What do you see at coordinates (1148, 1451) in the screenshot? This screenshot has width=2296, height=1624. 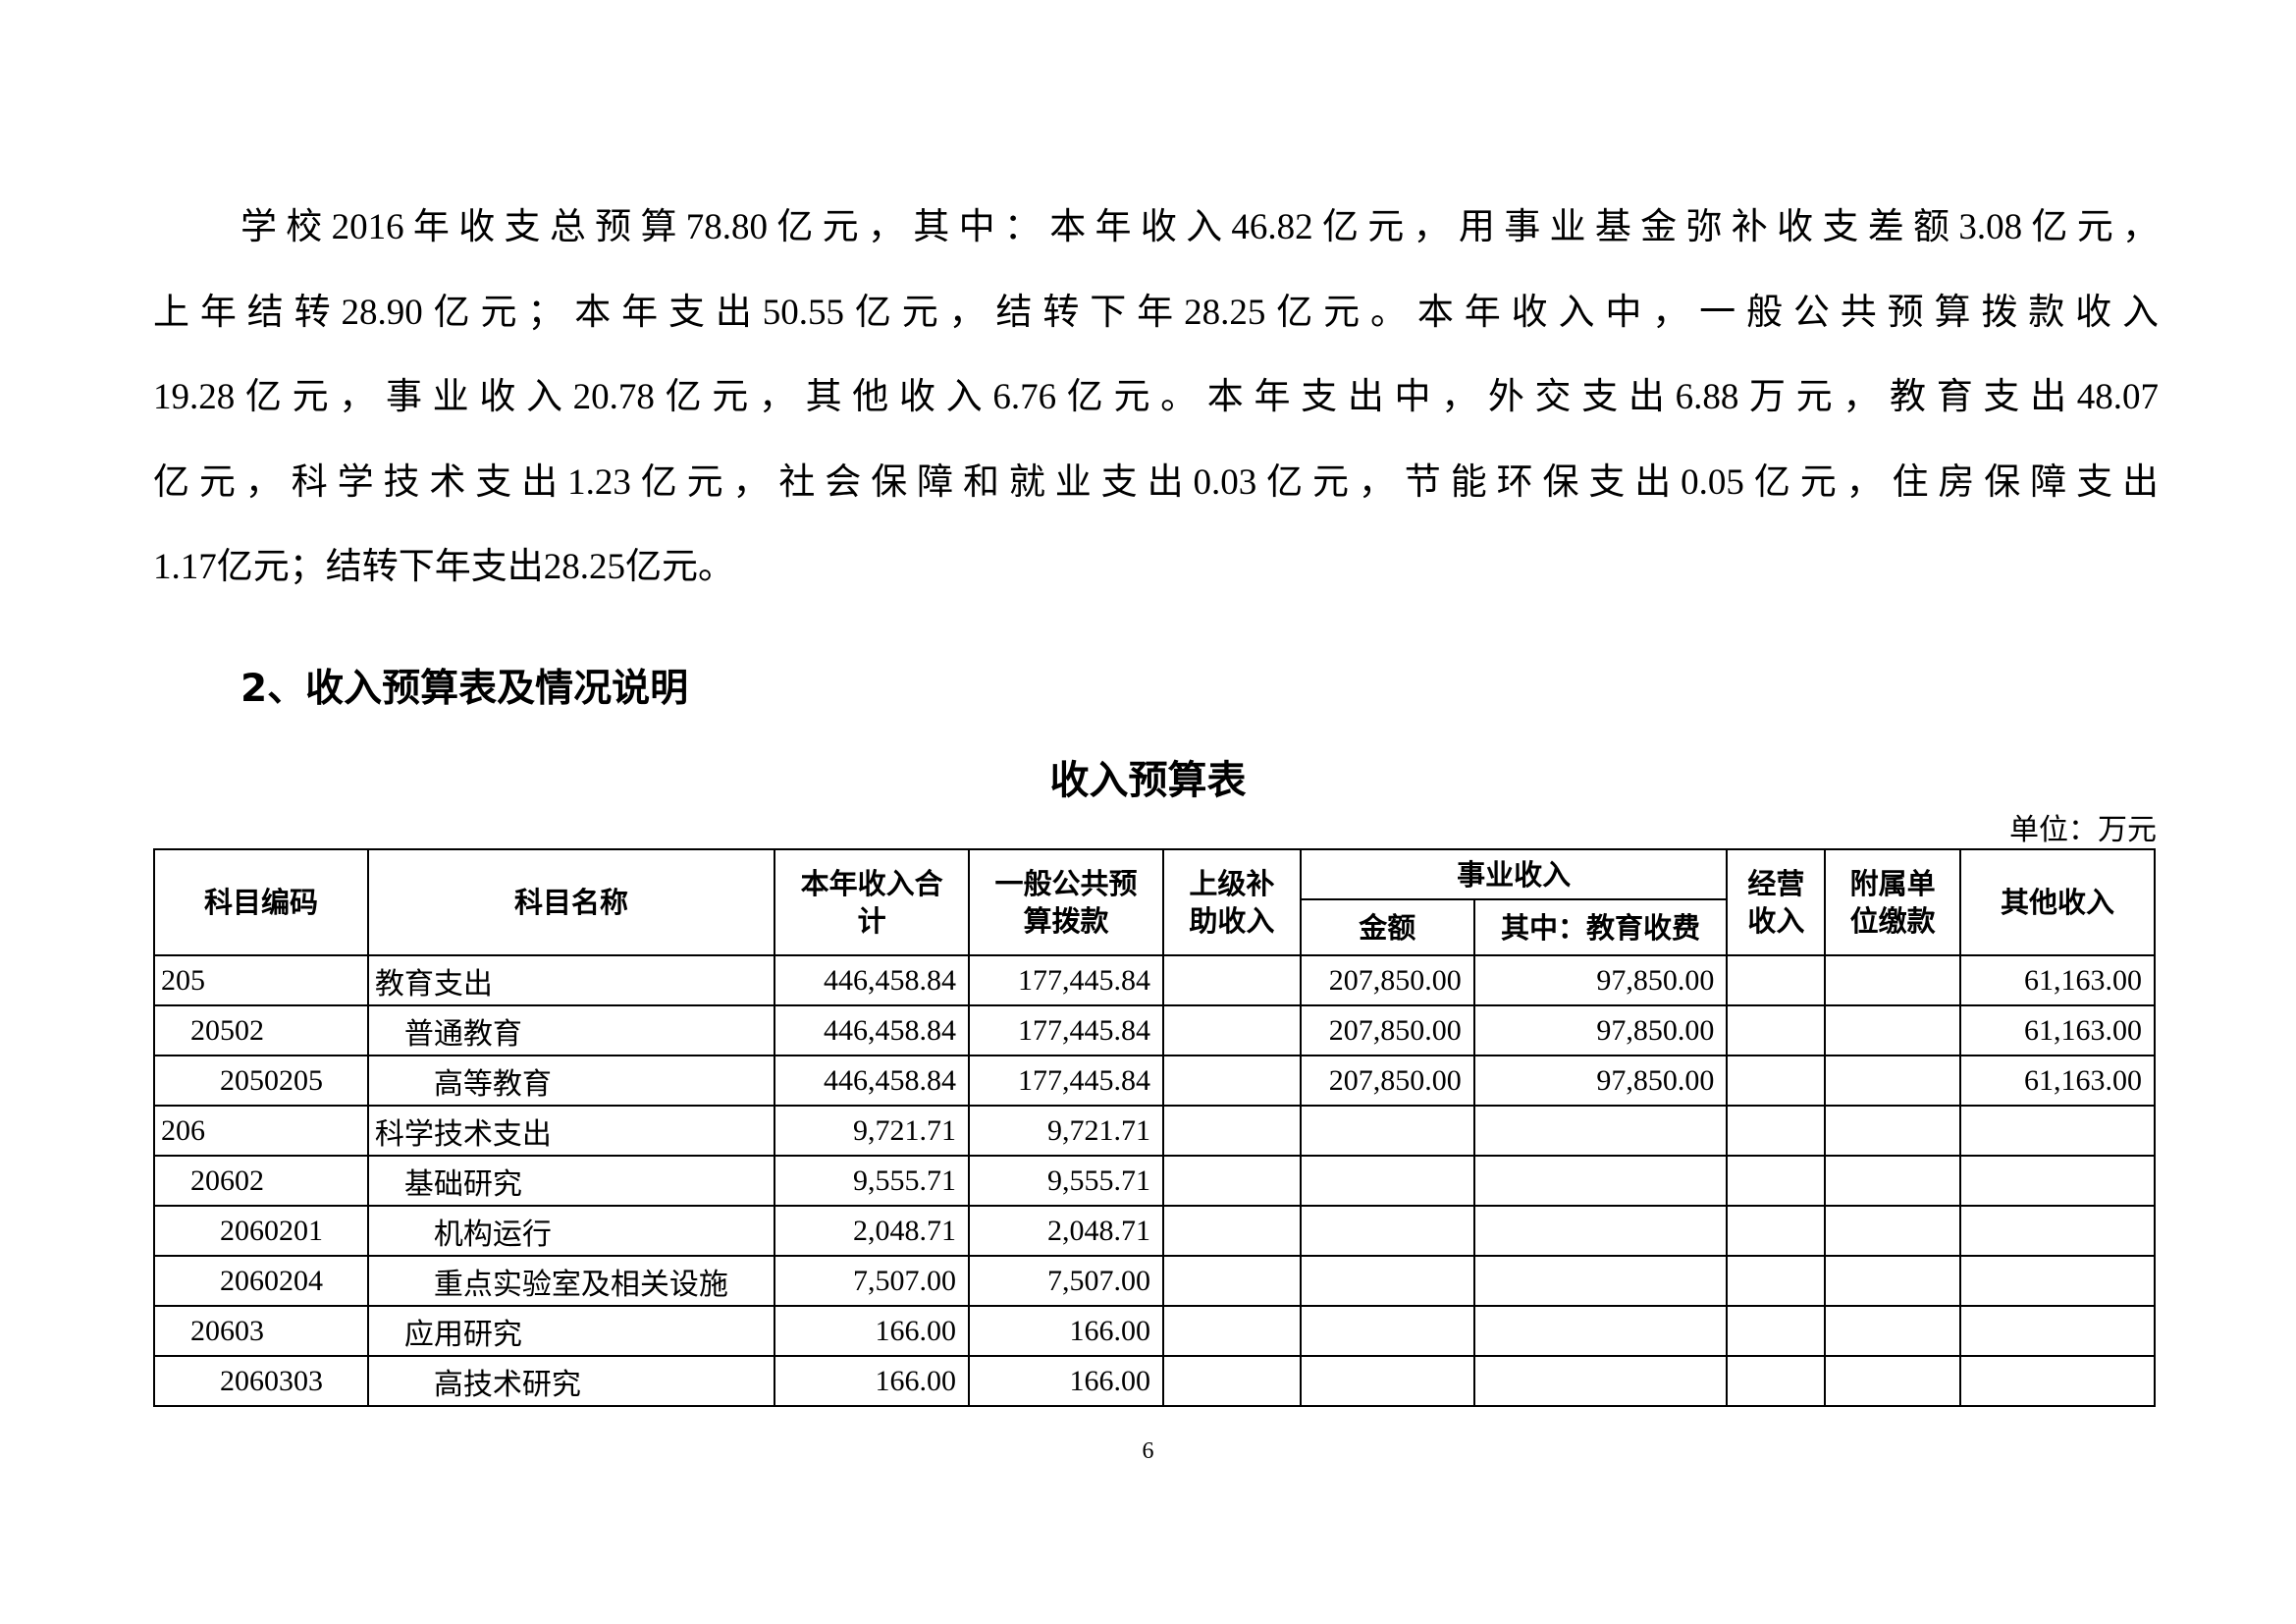 I see `page-number: 6` at bounding box center [1148, 1451].